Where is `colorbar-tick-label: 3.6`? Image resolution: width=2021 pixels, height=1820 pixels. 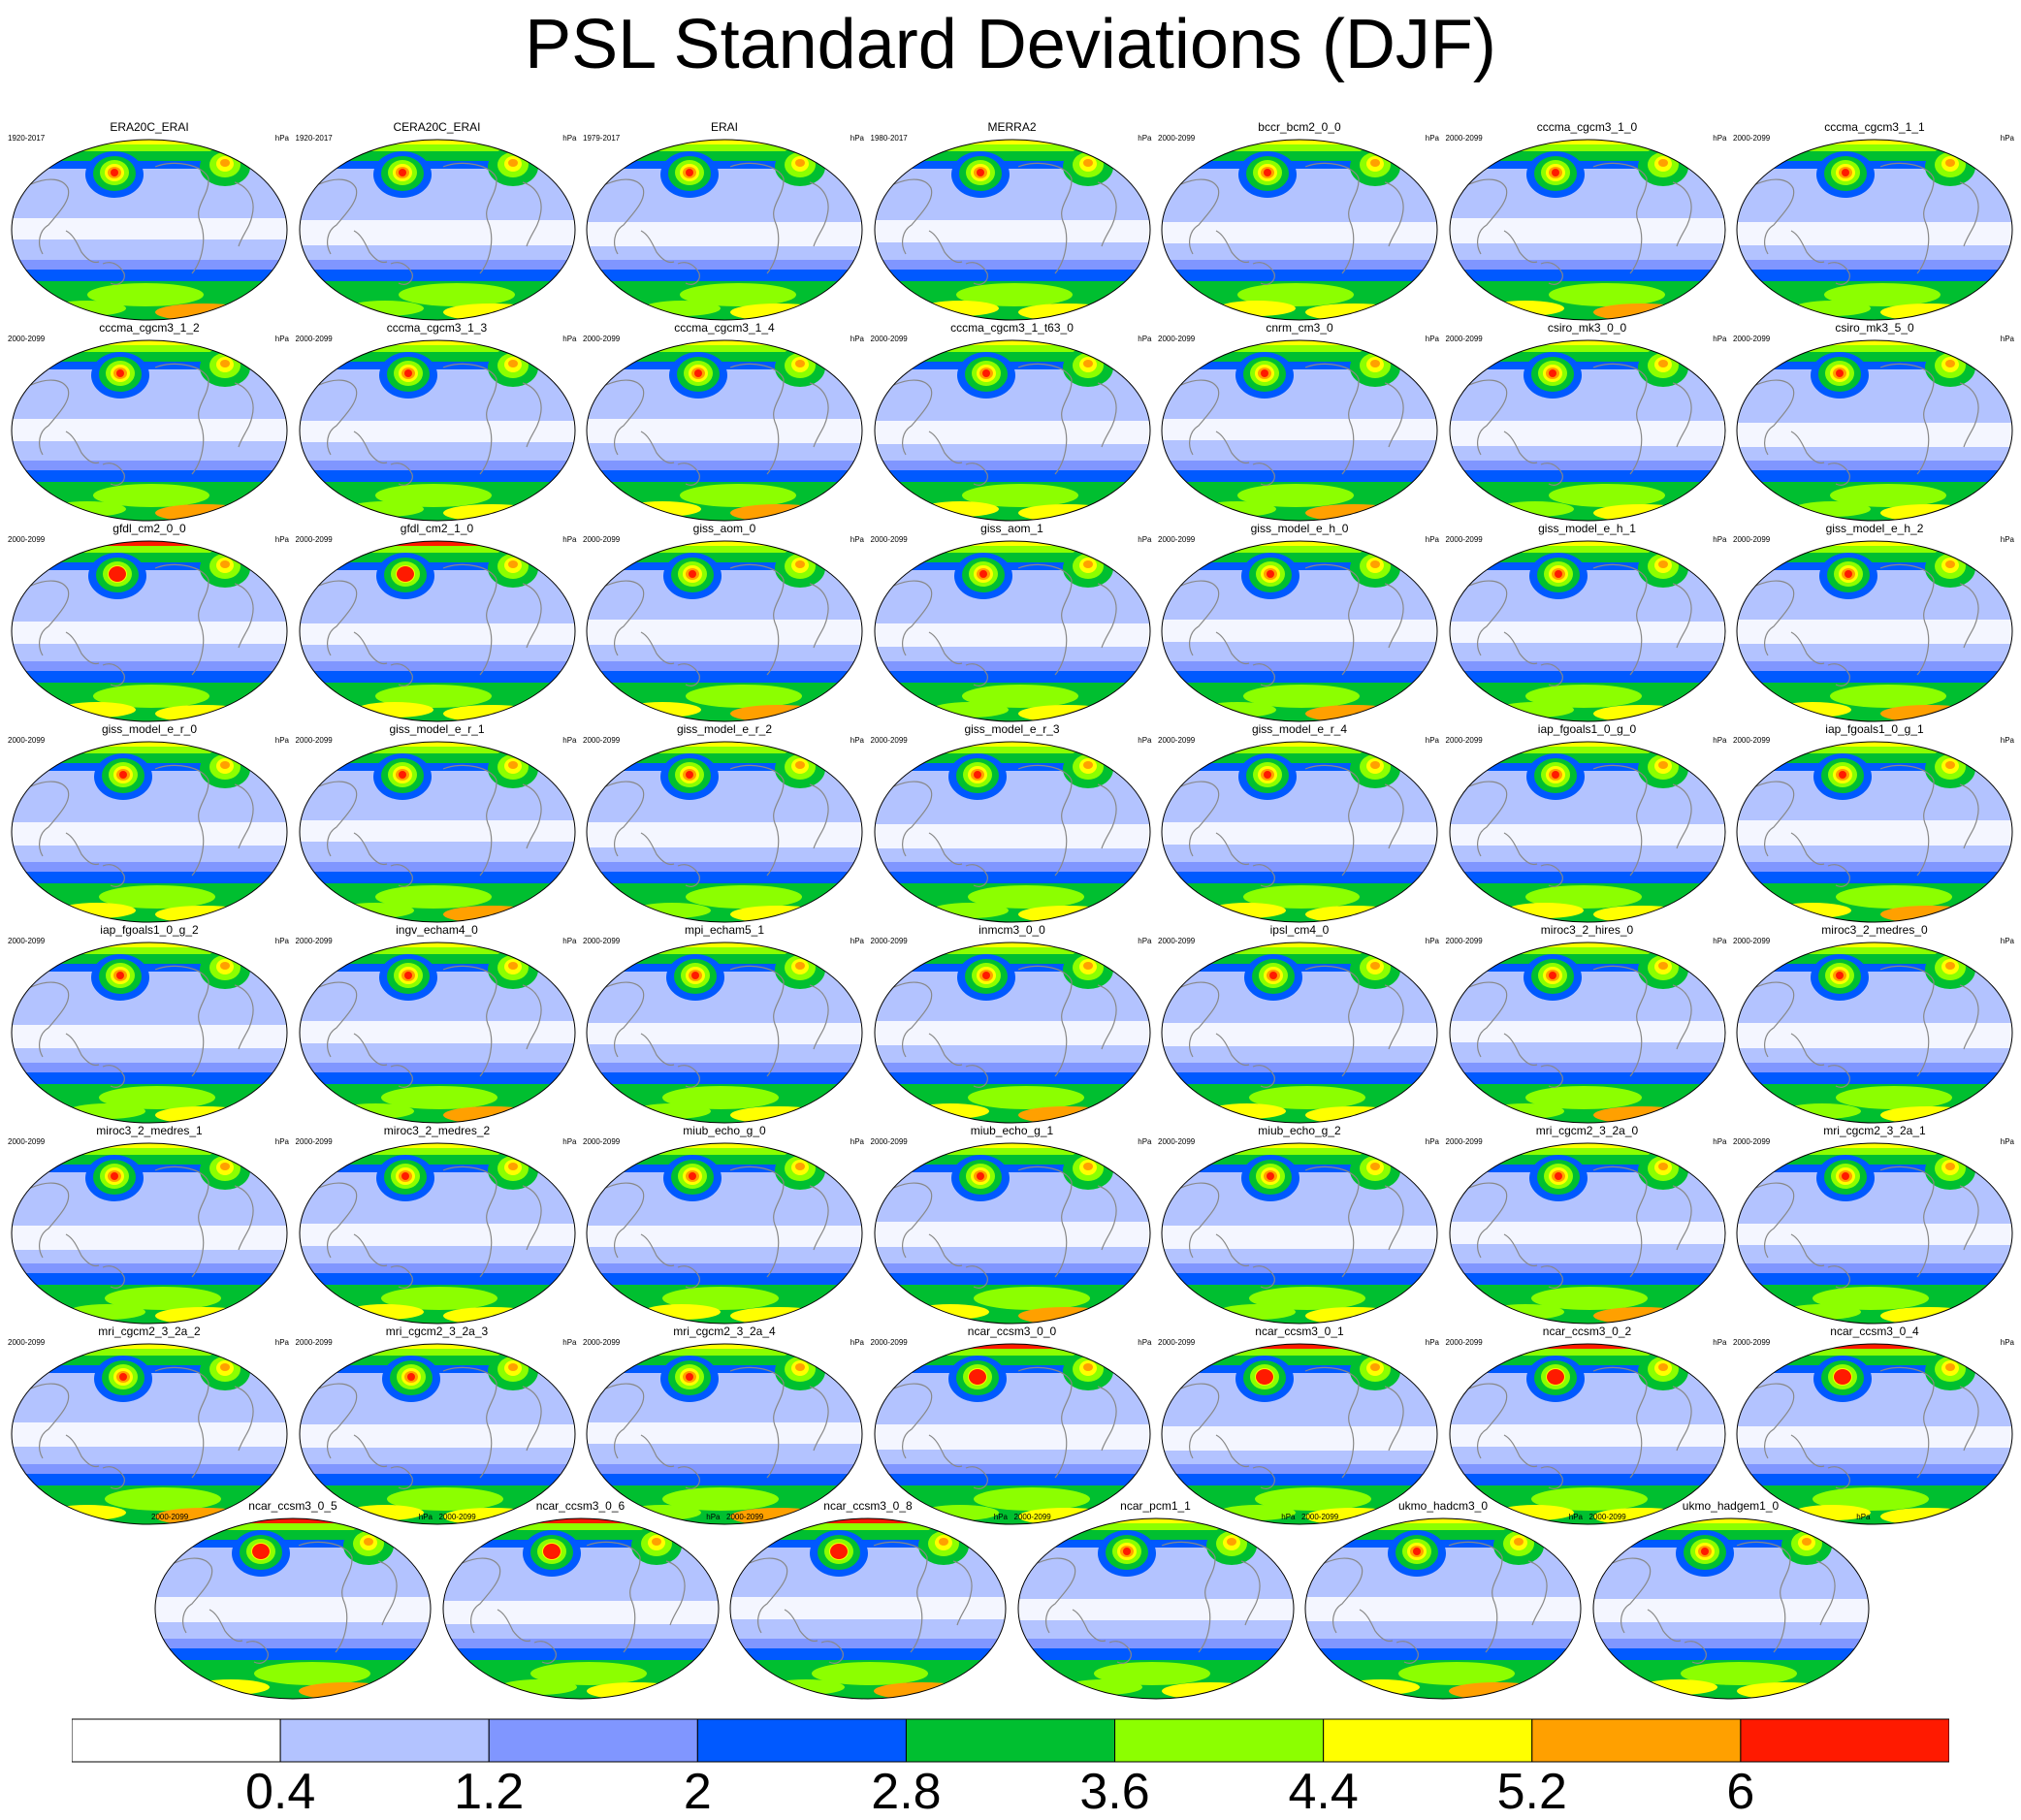 colorbar-tick-label: 3.6 is located at coordinates (1114, 1792).